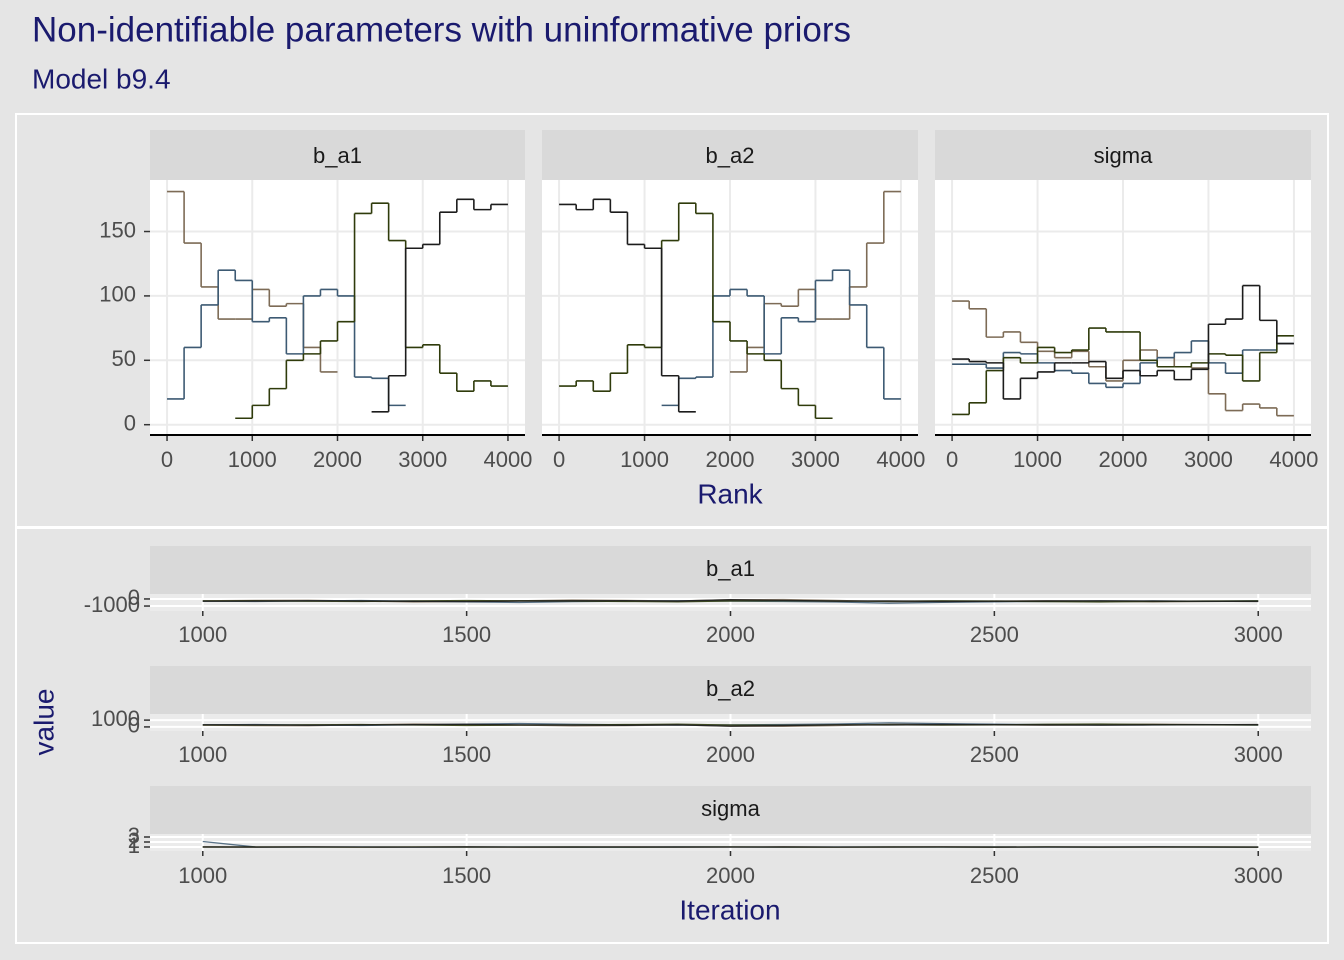 The height and width of the screenshot is (960, 1344). What do you see at coordinates (115, 718) in the screenshot?
I see `y-tick-label: 1000` at bounding box center [115, 718].